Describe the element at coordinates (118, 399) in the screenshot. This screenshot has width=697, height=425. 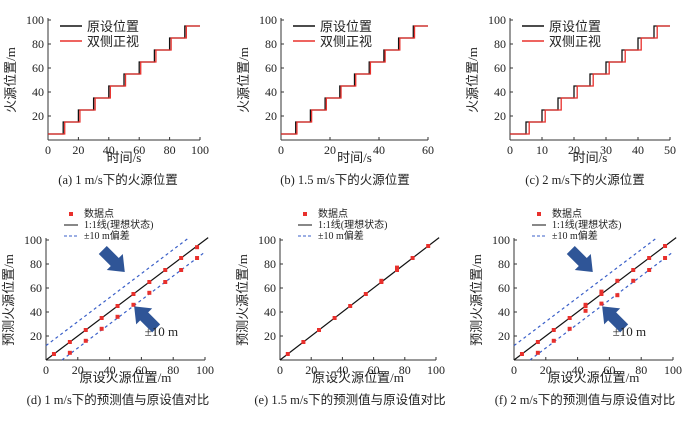
I see `chart-caption: (d) 1 m/s下的预测值与原设值对比` at that location.